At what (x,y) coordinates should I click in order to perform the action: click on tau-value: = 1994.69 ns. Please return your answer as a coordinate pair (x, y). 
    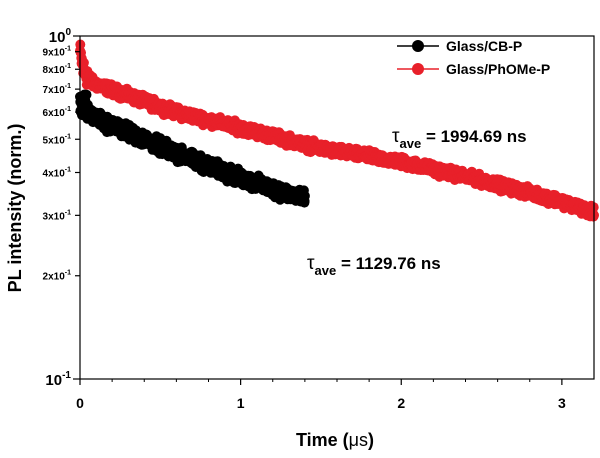
    Looking at the image, I should click on (473, 136).